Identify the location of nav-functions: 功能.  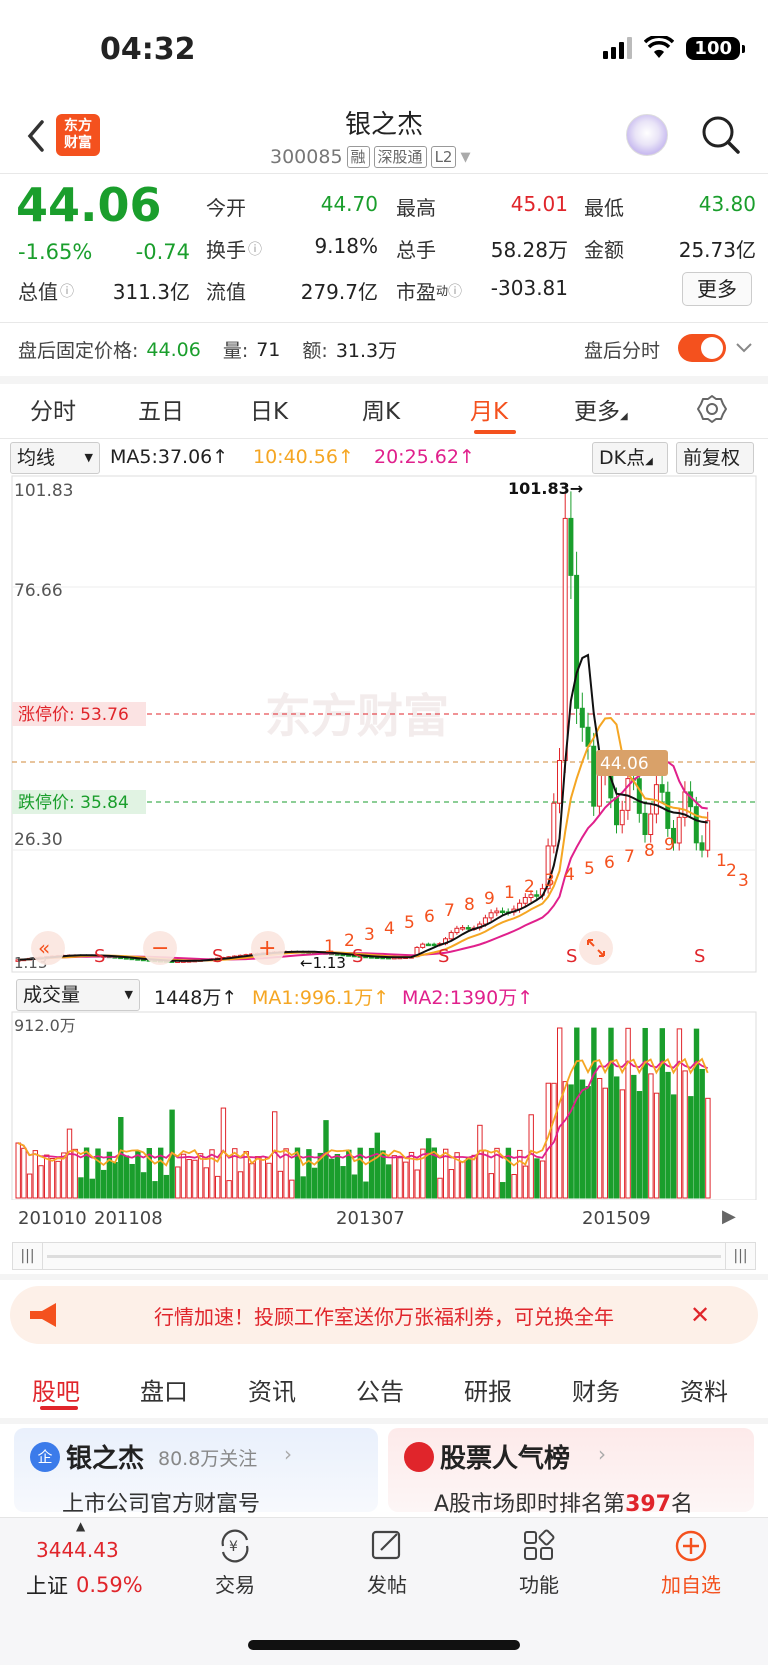
(539, 1563).